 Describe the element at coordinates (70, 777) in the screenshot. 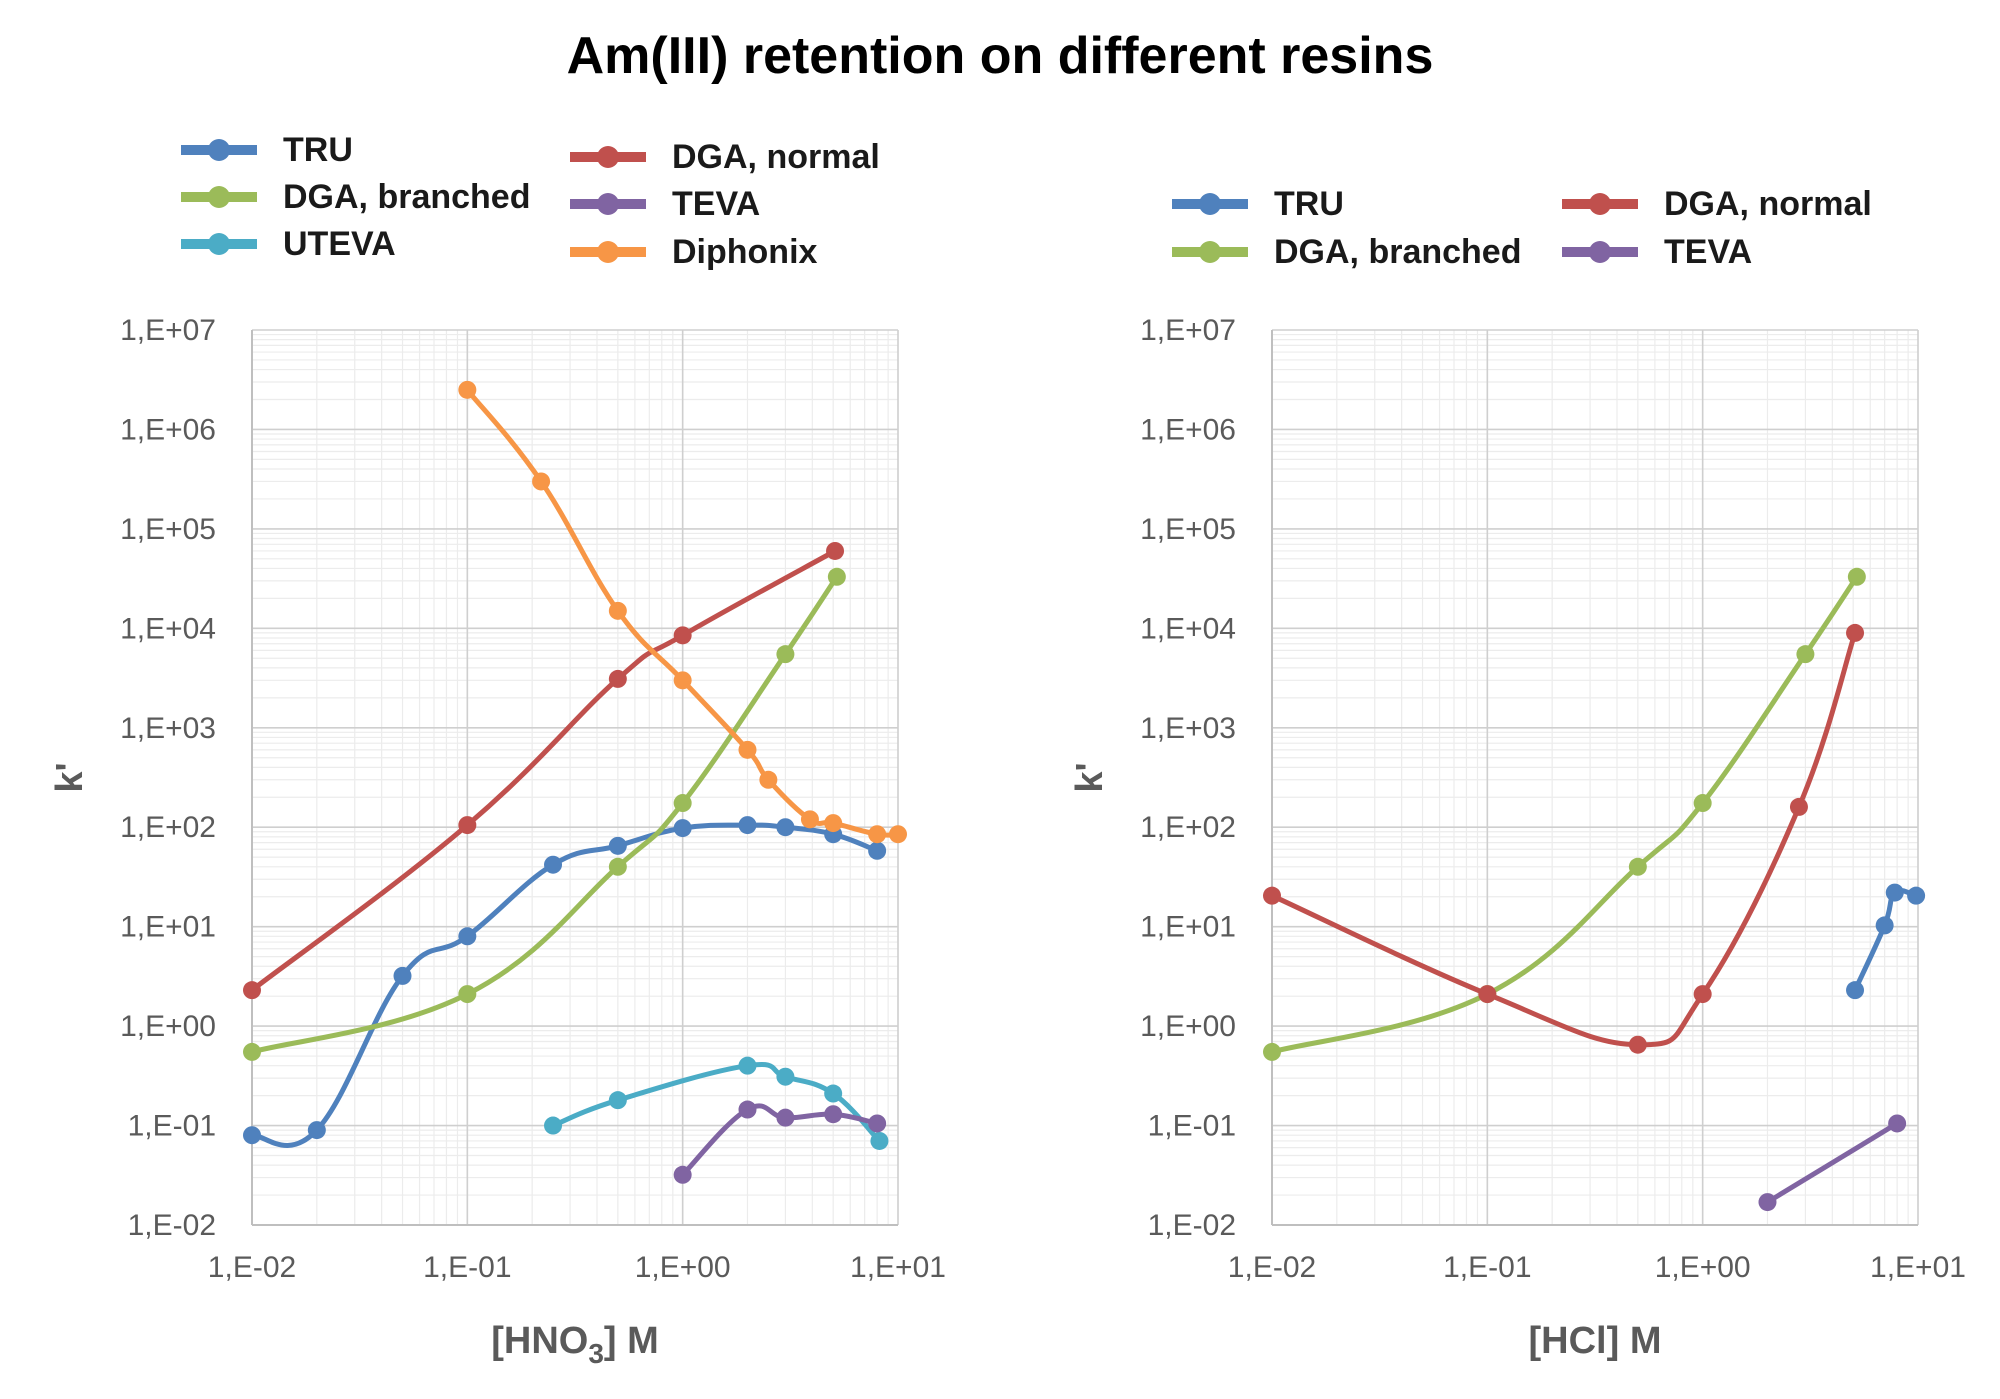

I see `y-axis-title: k'` at that location.